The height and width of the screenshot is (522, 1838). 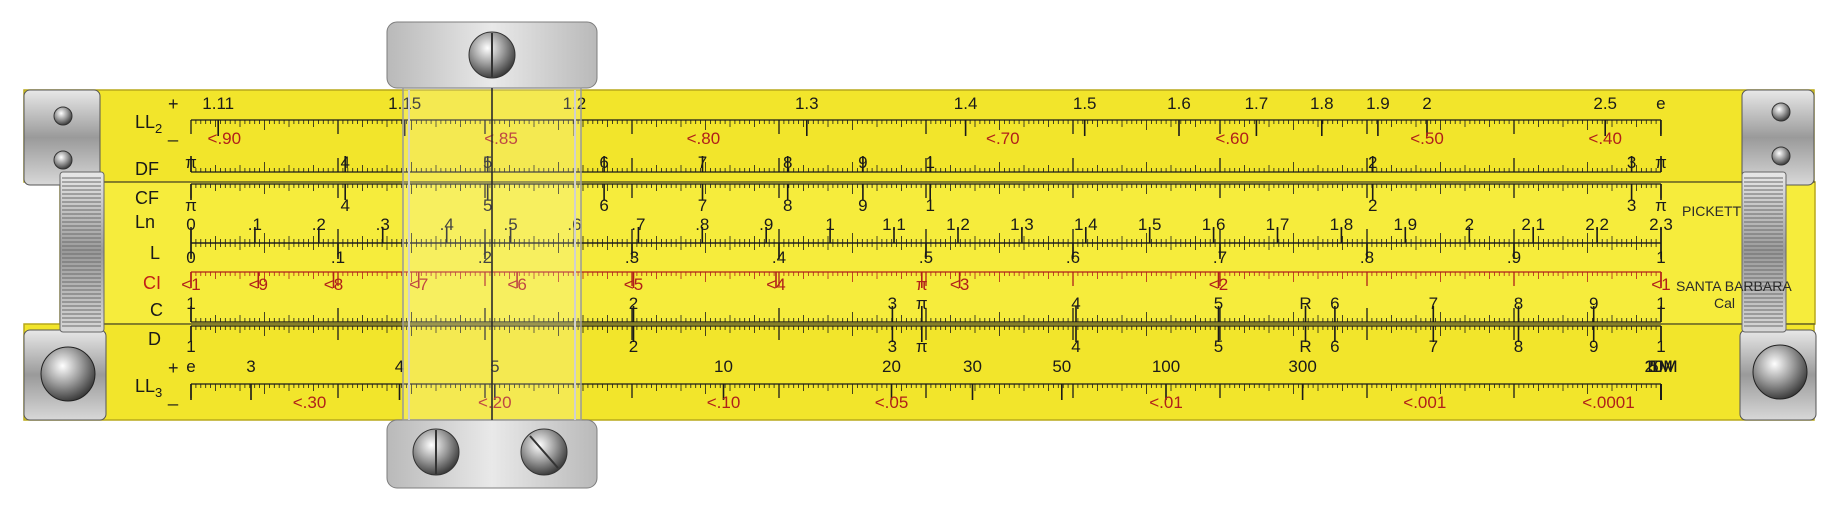 I want to click on label-D-6: R, so click(x=1305, y=346).